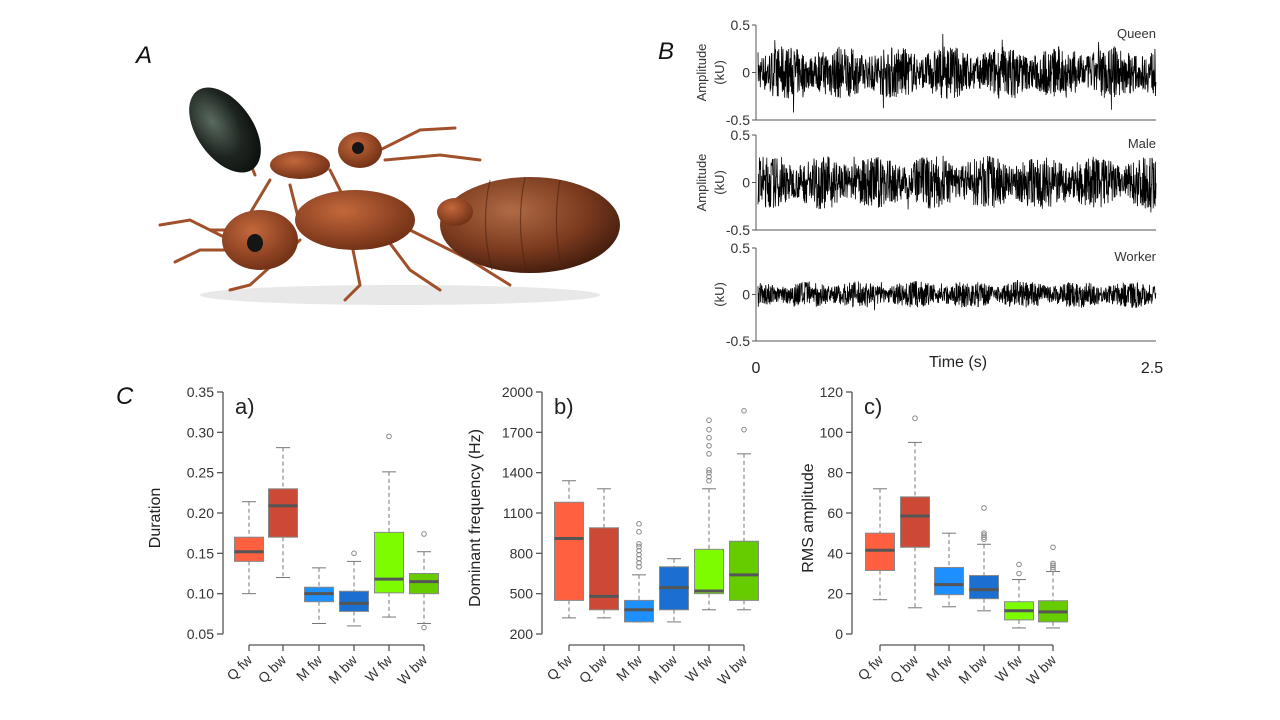 This screenshot has height=720, width=1280. I want to click on y-tick-label: 1400, so click(517, 473).